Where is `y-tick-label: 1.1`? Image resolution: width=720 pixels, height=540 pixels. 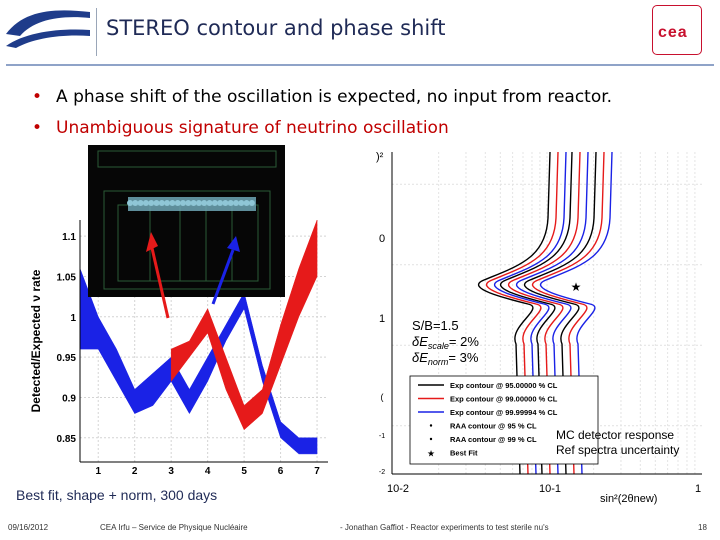 y-tick-label: 1.1 is located at coordinates (69, 237).